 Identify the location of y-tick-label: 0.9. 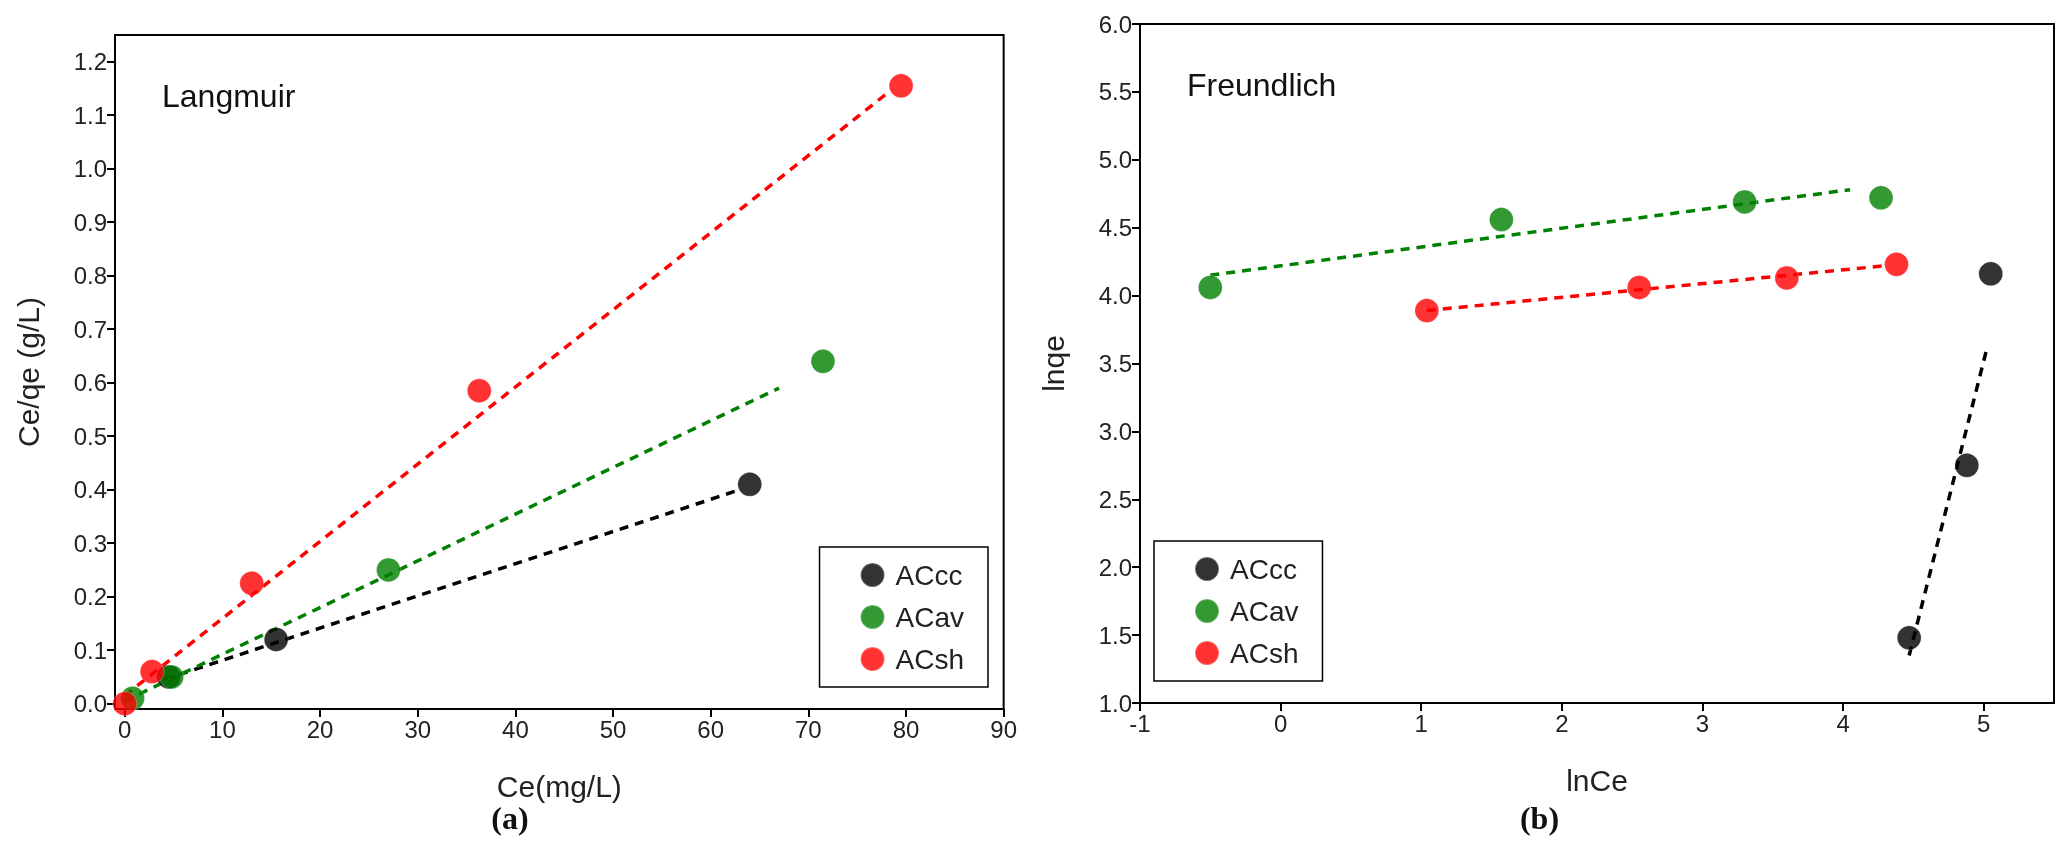
(90, 222).